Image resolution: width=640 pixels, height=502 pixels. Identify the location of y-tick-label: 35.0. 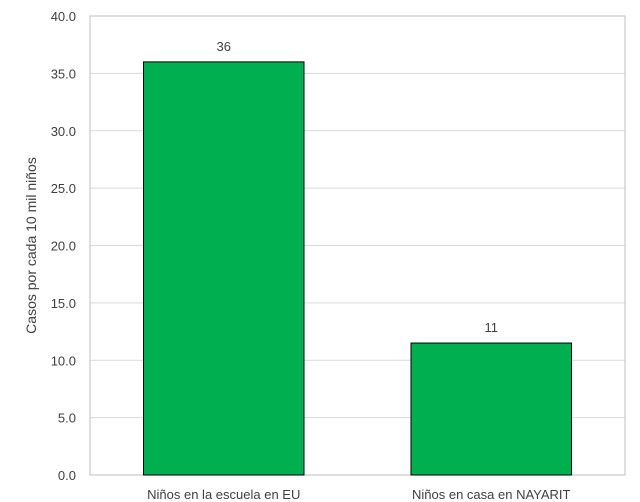
(63, 73).